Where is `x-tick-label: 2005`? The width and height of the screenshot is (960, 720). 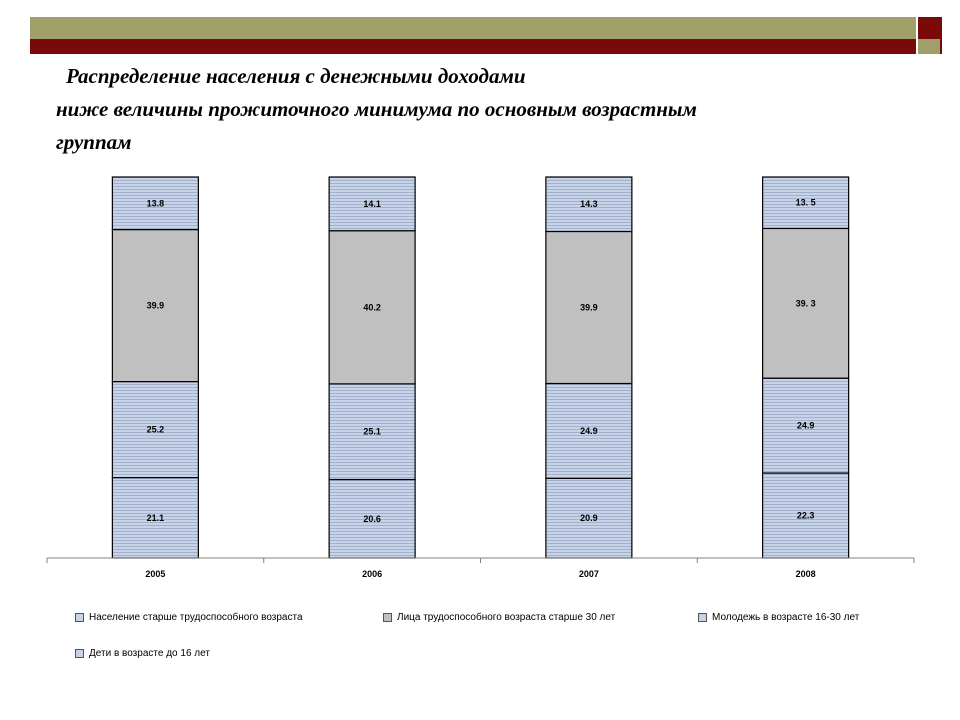
x-tick-label: 2005 is located at coordinates (155, 574).